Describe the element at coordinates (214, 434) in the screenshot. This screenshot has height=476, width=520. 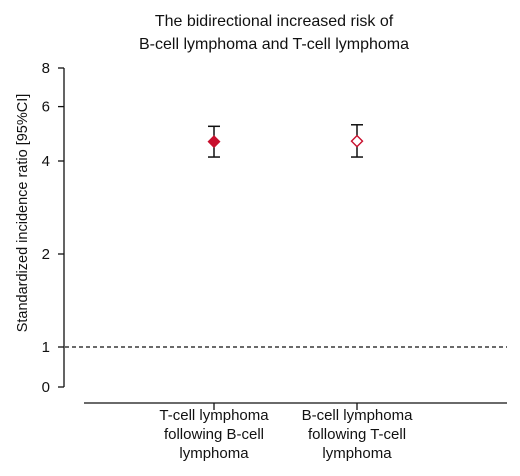
I see `x-category-label: following B-cell` at that location.